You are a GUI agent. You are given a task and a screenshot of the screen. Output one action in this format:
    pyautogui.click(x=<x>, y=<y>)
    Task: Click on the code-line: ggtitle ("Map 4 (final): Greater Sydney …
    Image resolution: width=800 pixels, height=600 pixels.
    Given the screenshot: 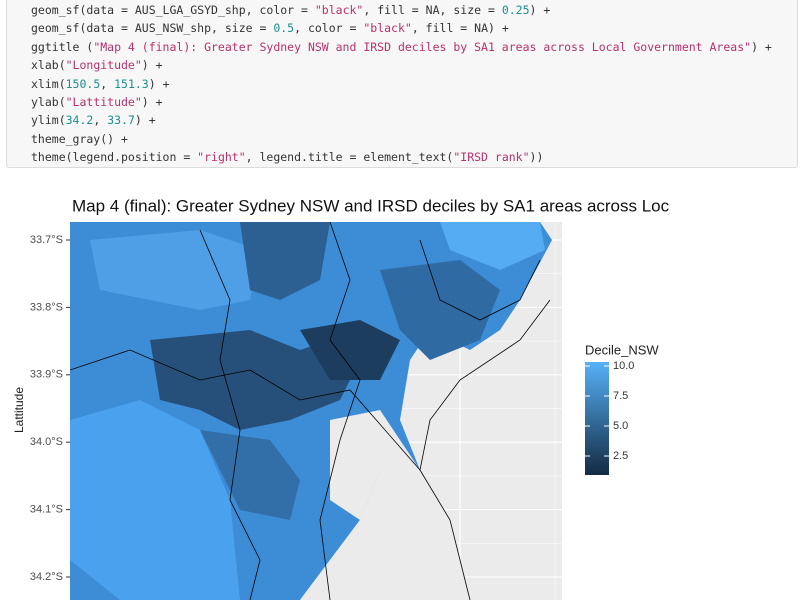 What is the action you would take?
    pyautogui.click(x=401, y=46)
    